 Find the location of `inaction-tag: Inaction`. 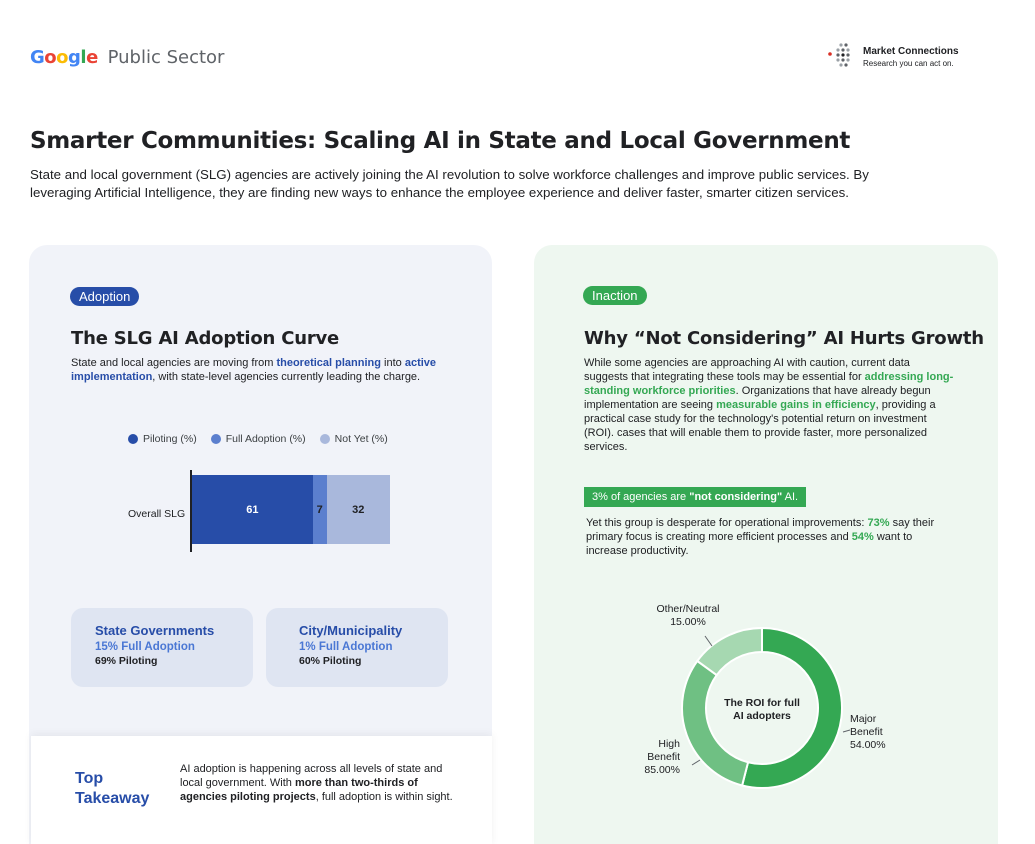

inaction-tag: Inaction is located at coordinates (615, 295).